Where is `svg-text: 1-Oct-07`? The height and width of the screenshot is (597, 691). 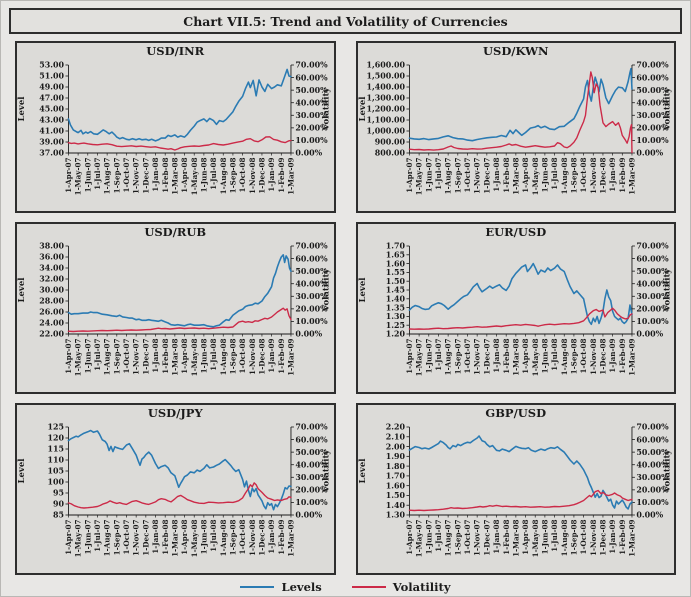
svg-text: 1-Oct-07 is located at coordinates (126, 174).